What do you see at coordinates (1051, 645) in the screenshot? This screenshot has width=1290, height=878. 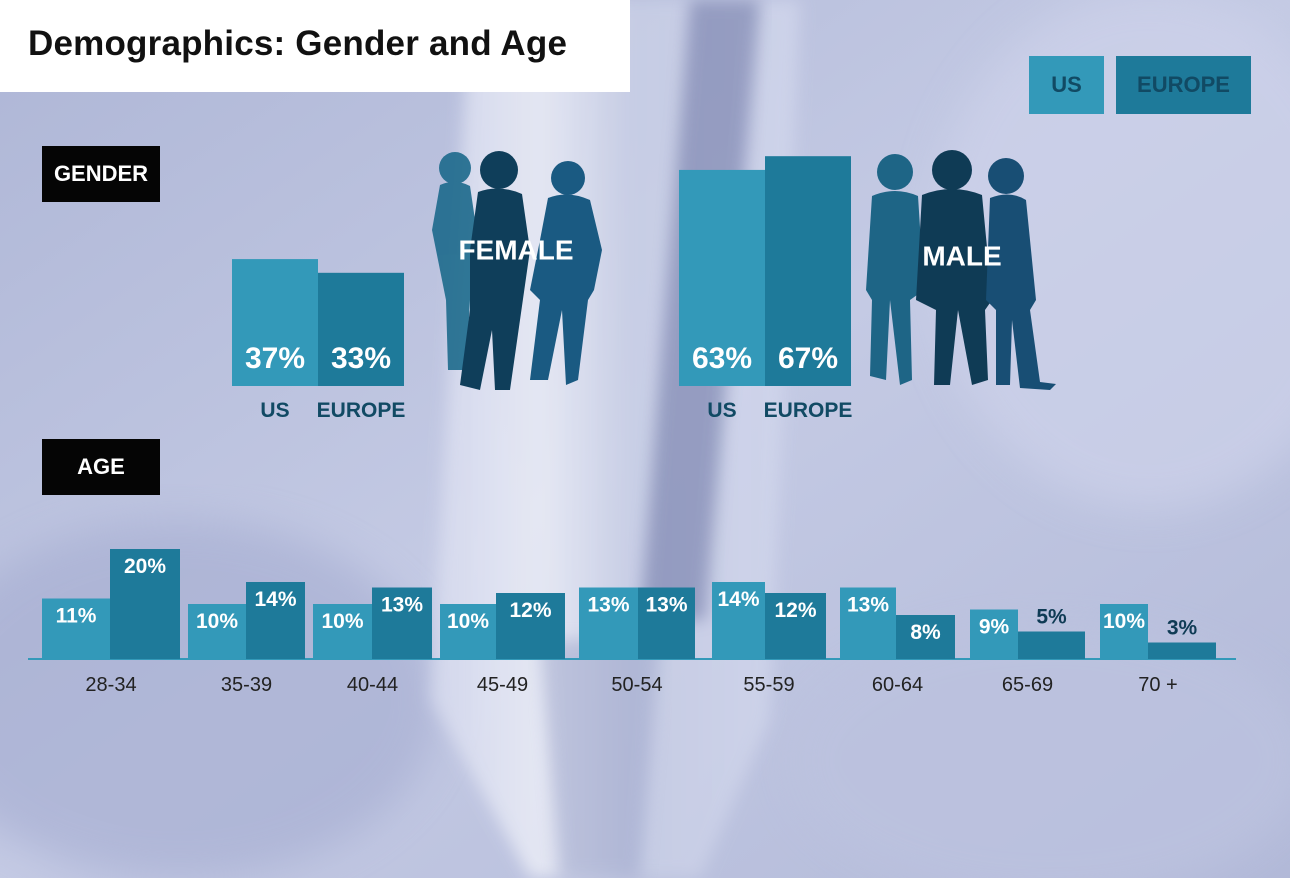 I see `age-bar-6569-europe` at bounding box center [1051, 645].